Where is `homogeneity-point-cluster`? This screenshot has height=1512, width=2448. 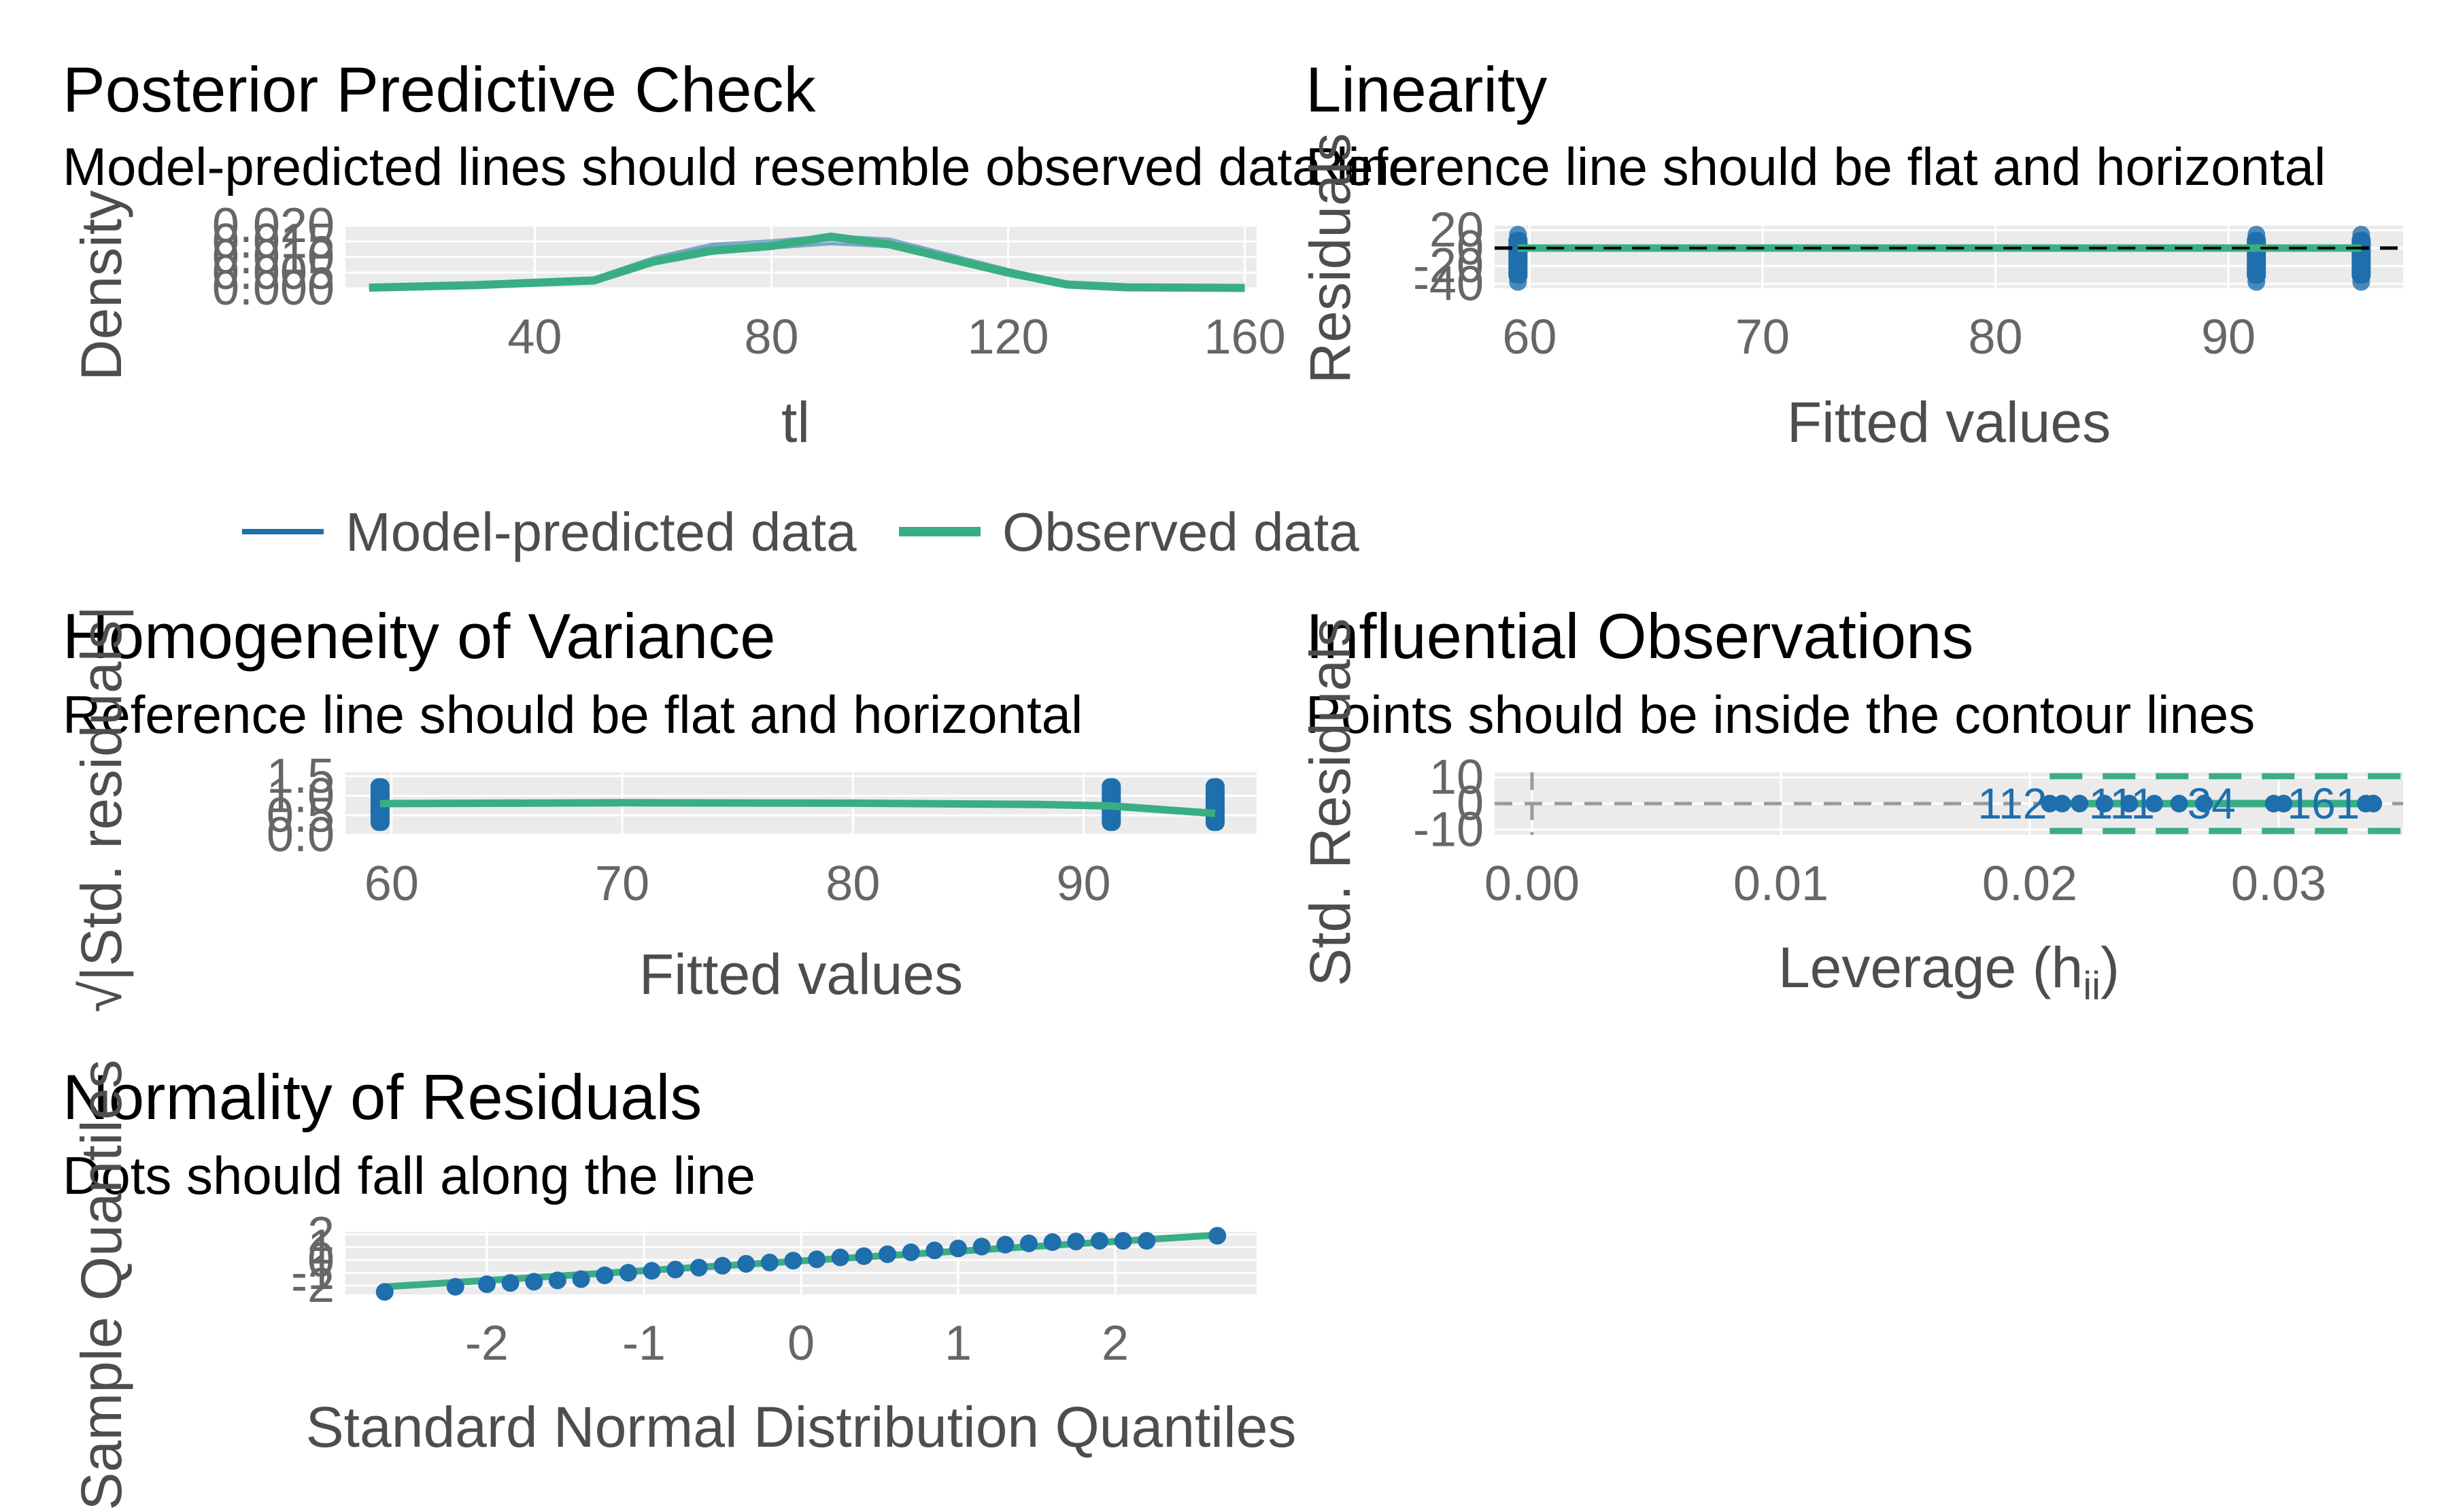
homogeneity-point-cluster is located at coordinates (1215, 804).